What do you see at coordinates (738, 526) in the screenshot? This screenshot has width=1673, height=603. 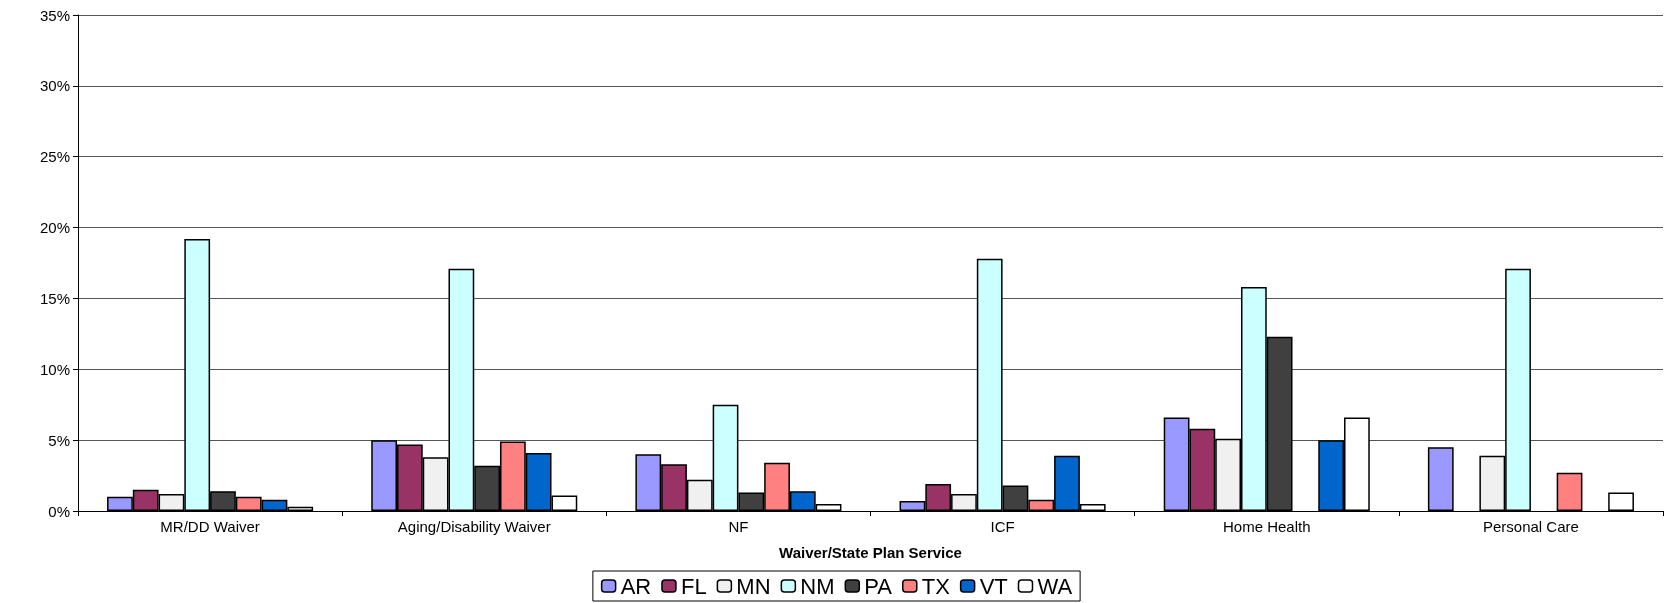 I see `x-tick-label: NF` at bounding box center [738, 526].